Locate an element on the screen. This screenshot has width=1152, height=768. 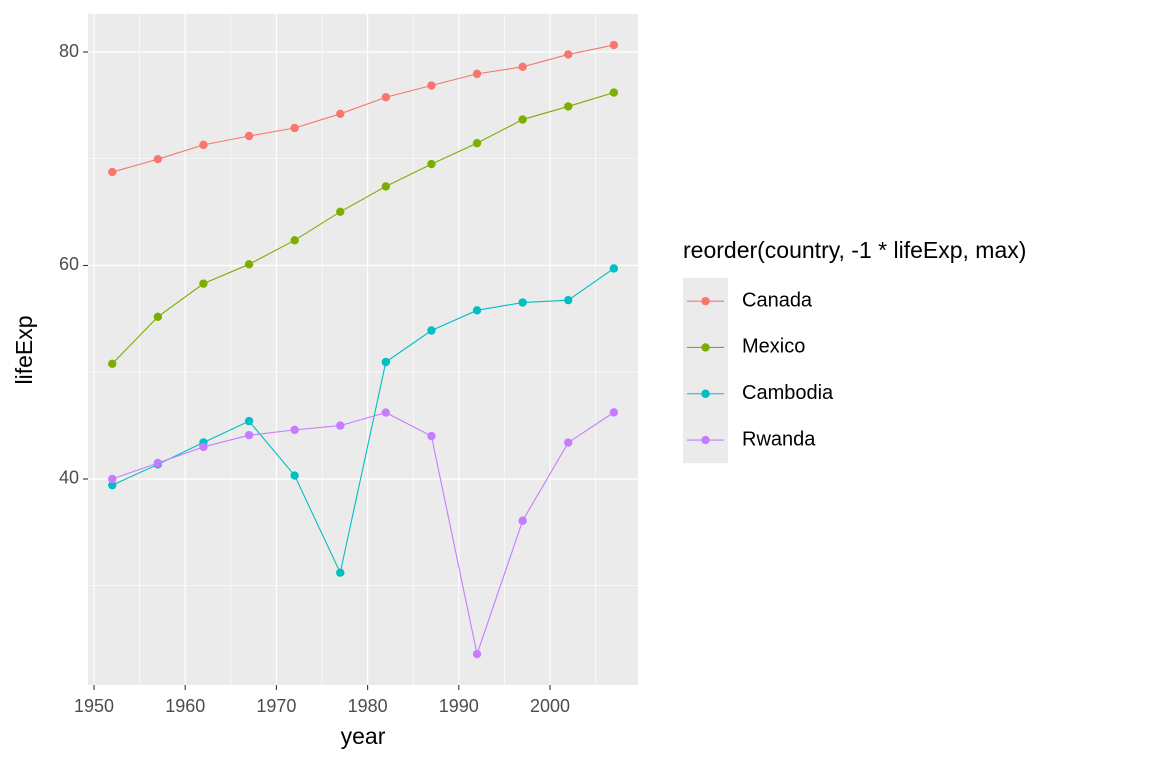
legend-item: Cambodia is located at coordinates (760, 393).